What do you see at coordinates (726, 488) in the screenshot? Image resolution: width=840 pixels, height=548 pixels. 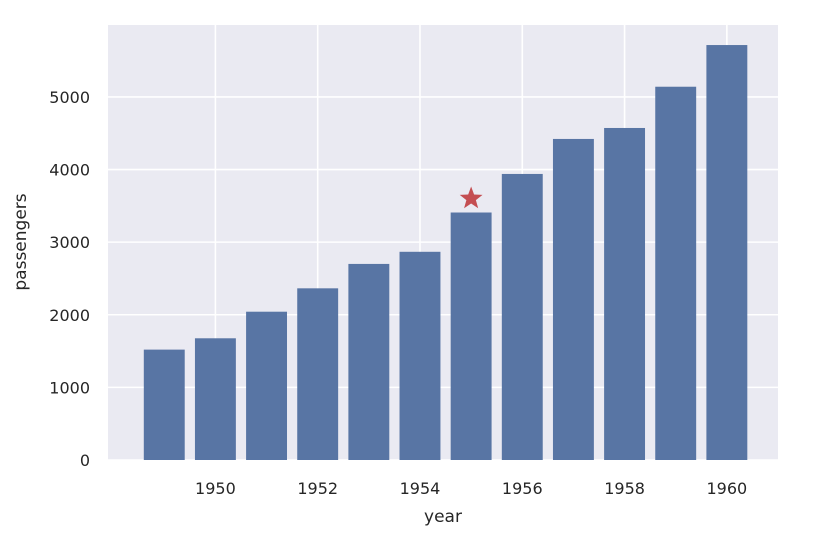 I see `x-tick-label: 1960` at bounding box center [726, 488].